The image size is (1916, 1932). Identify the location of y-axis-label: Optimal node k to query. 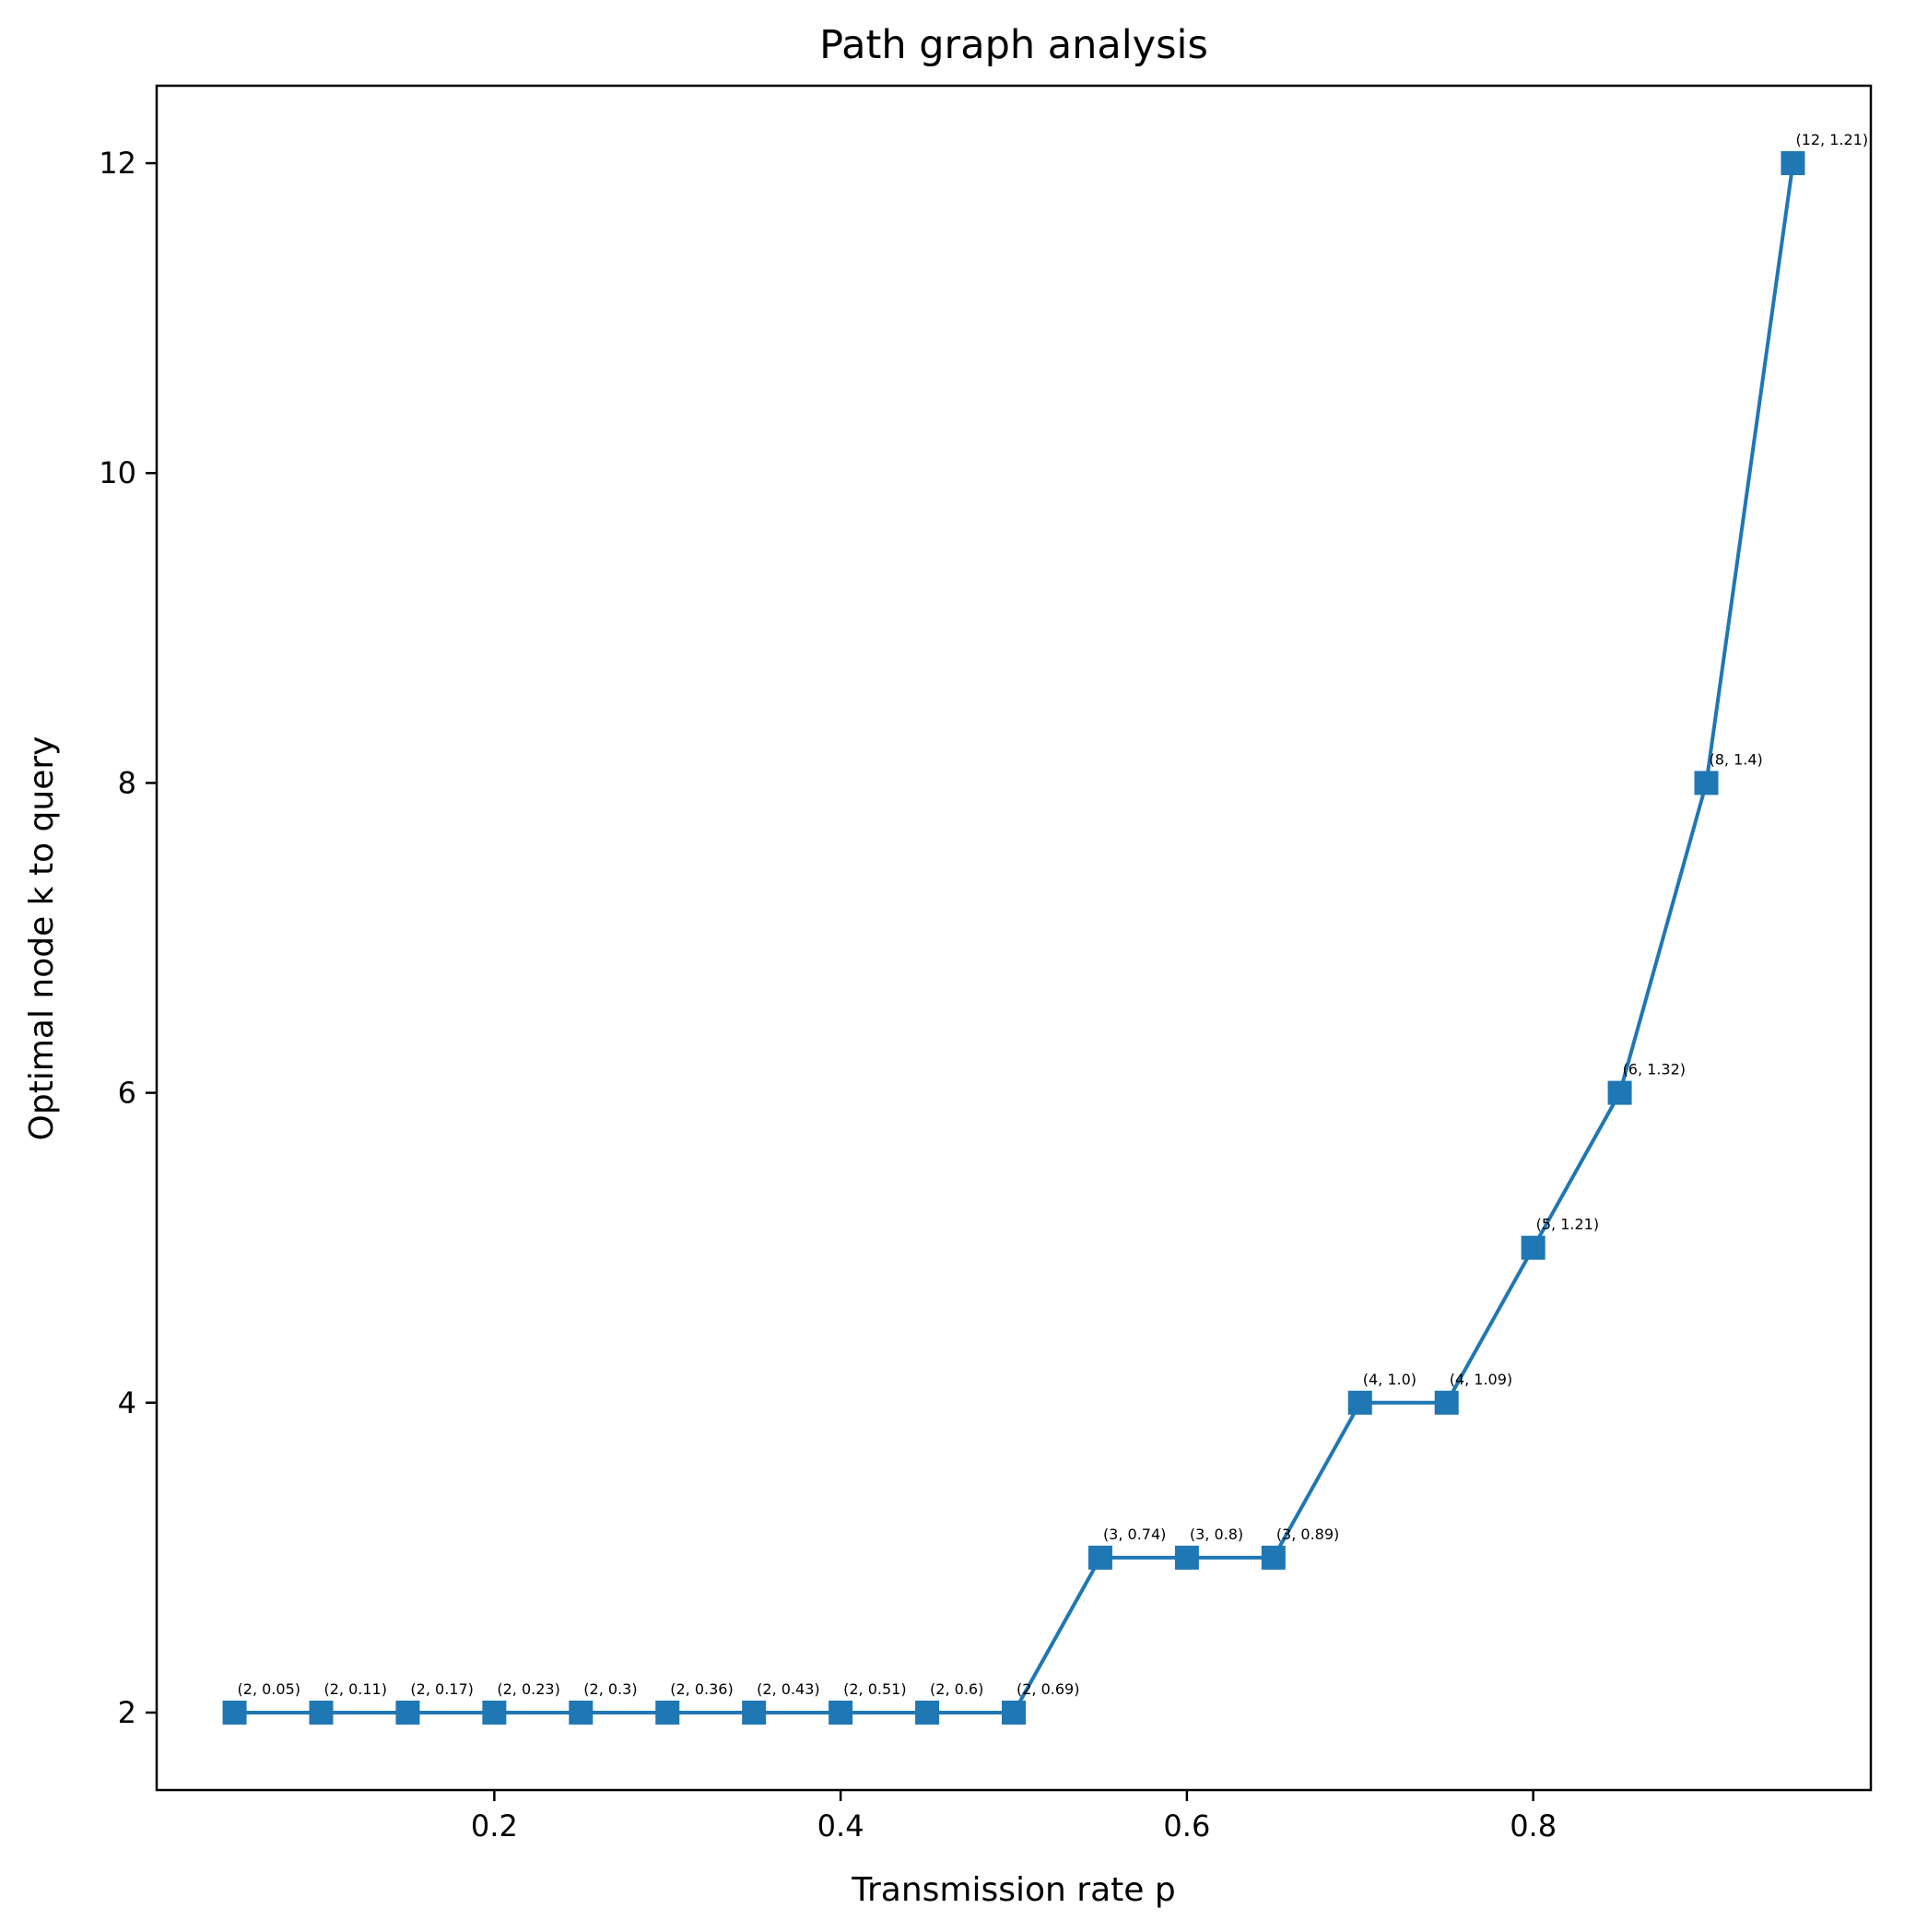
(42, 938).